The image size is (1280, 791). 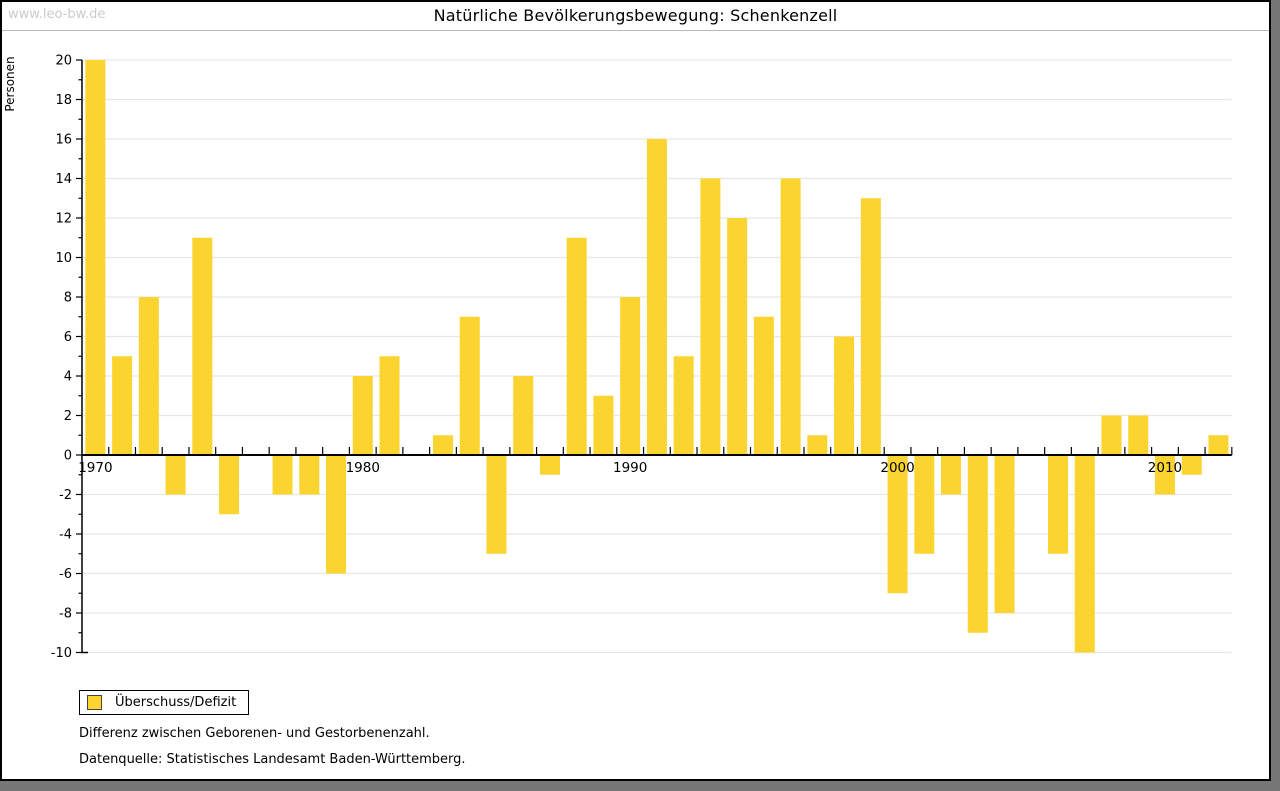 I want to click on bar-2010, so click(x=1164, y=475).